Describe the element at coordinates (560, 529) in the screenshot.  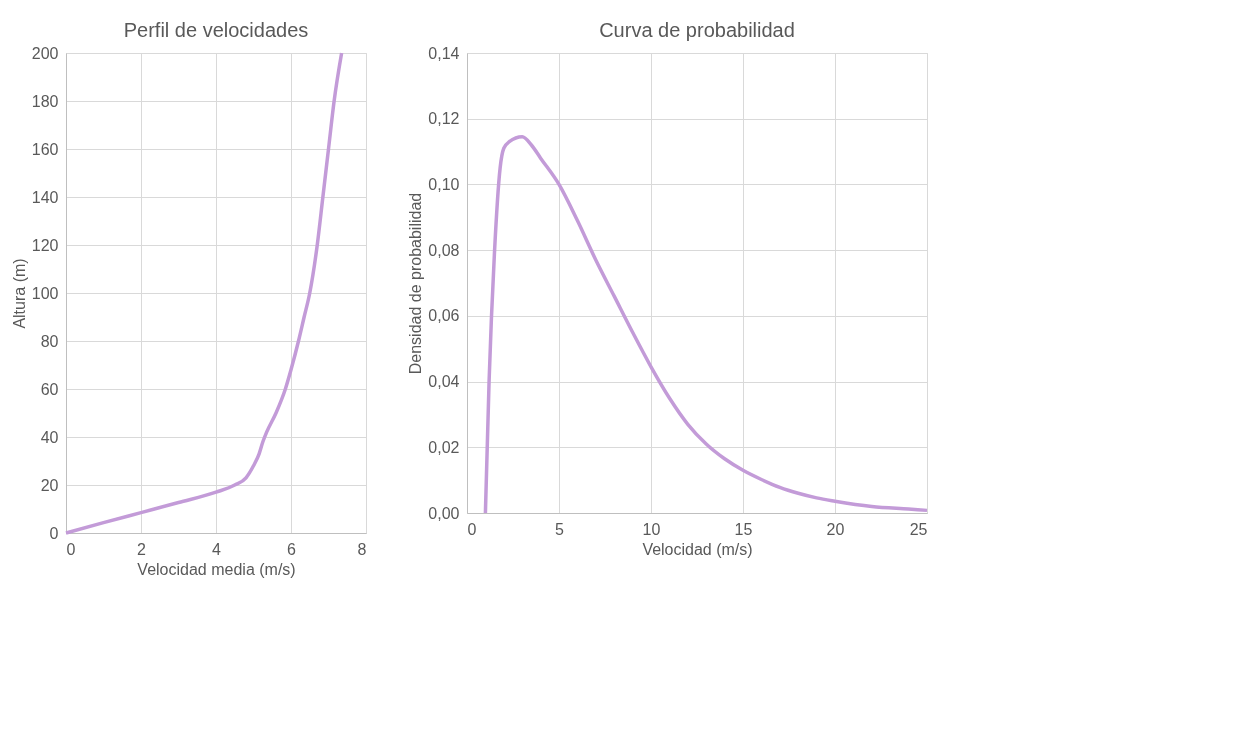
I see `x-tick-label: 5` at that location.